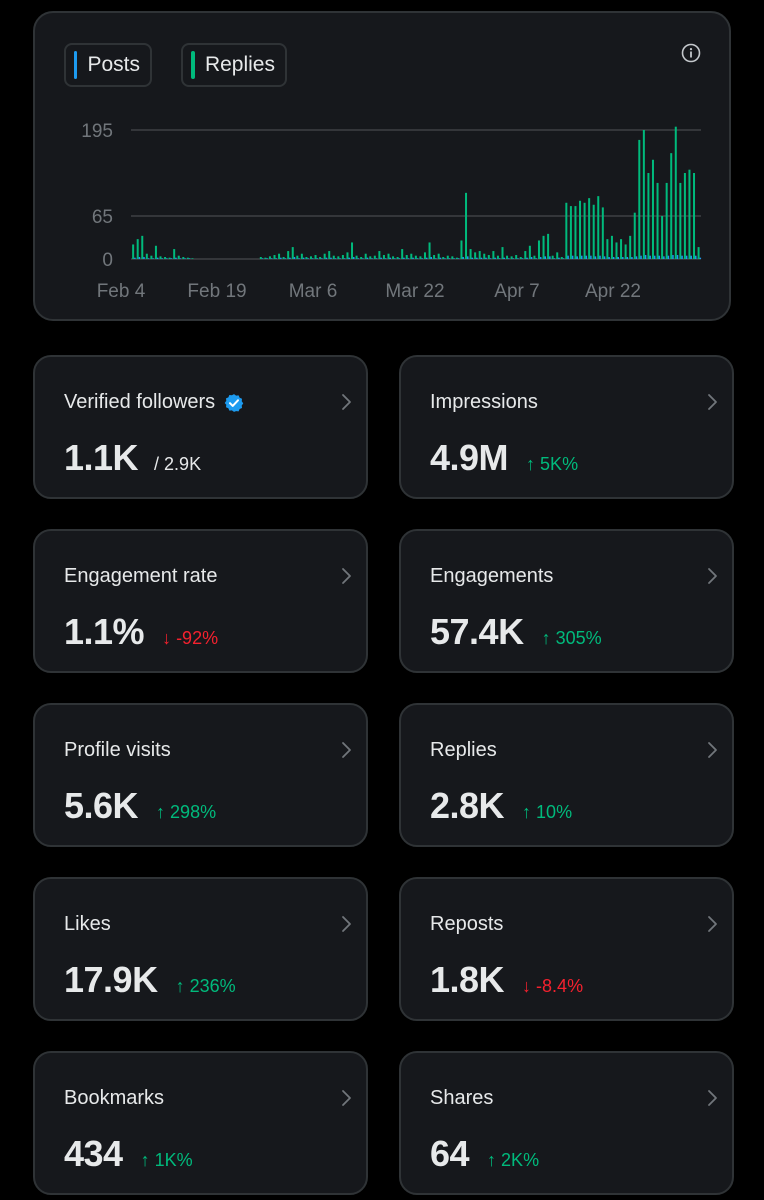  I want to click on legend-posts-toggle: Posts, so click(108, 65).